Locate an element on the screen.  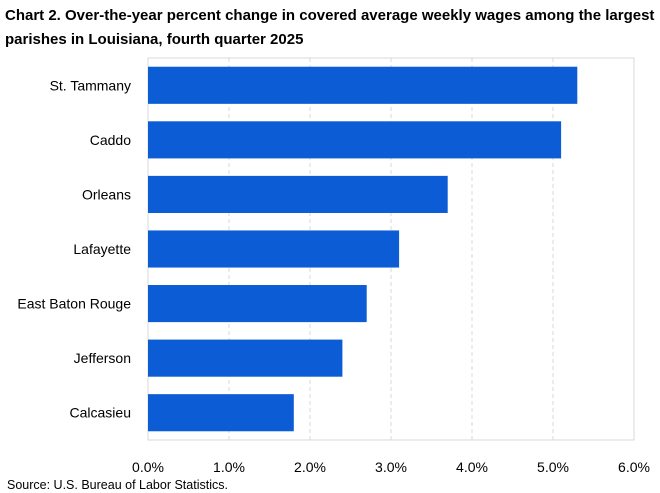
x-tick-label: 2.0% is located at coordinates (310, 467).